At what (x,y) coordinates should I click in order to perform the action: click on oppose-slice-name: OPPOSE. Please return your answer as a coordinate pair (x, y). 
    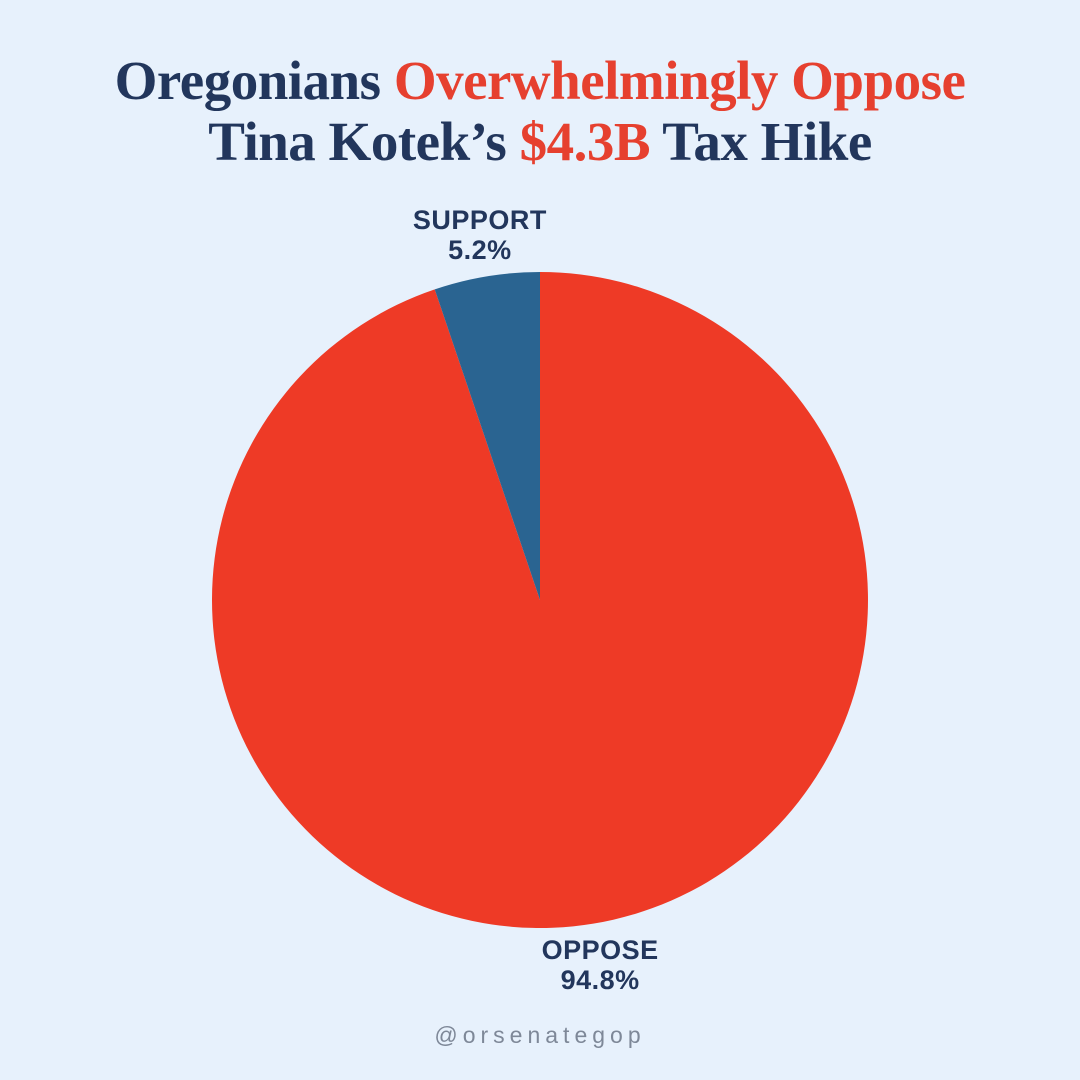
    Looking at the image, I should click on (600, 949).